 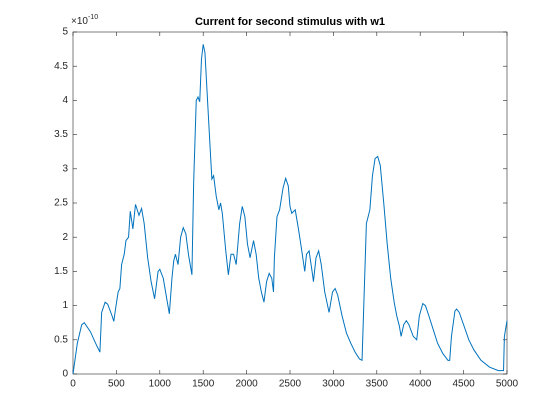 What do you see at coordinates (116, 384) in the screenshot?
I see `x-tick-label: 500` at bounding box center [116, 384].